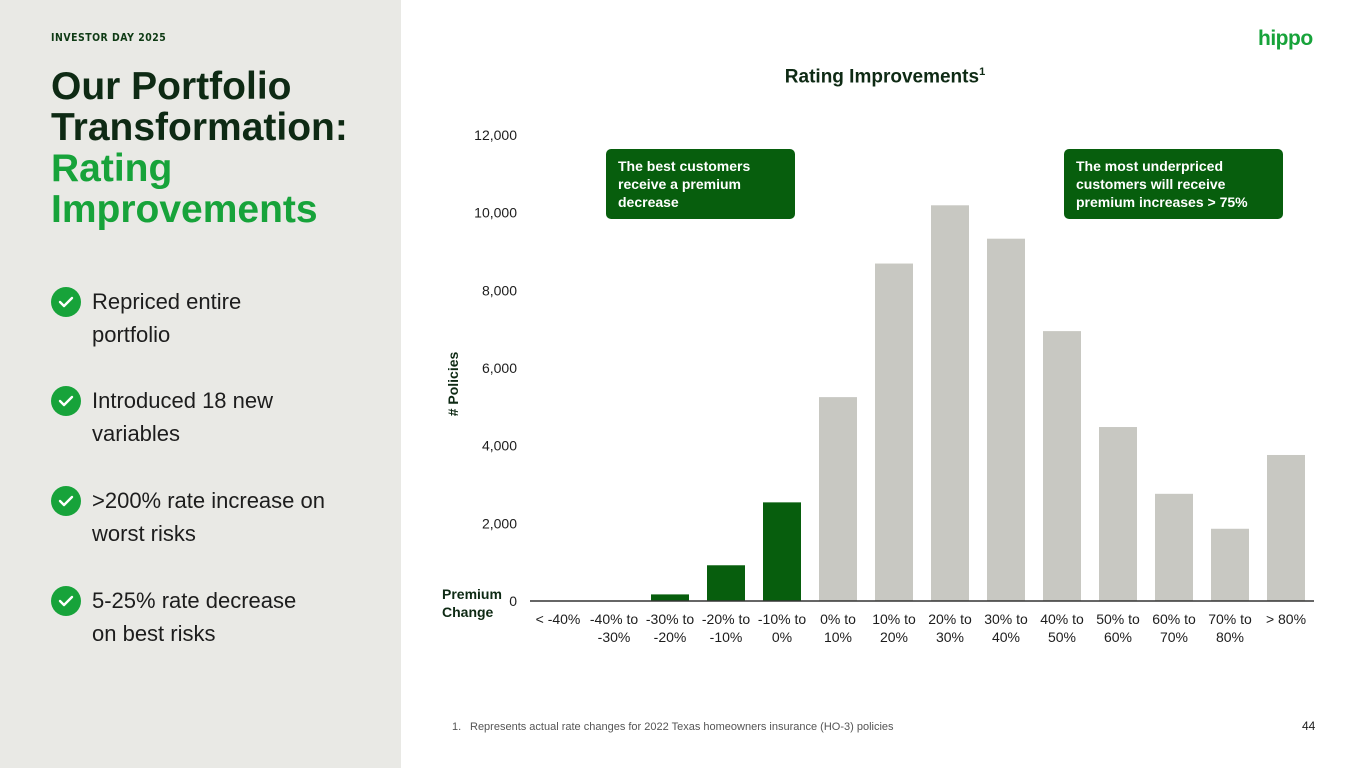 The height and width of the screenshot is (768, 1365). What do you see at coordinates (232, 417) in the screenshot?
I see `bullet-text: Introduced 18 new variables` at bounding box center [232, 417].